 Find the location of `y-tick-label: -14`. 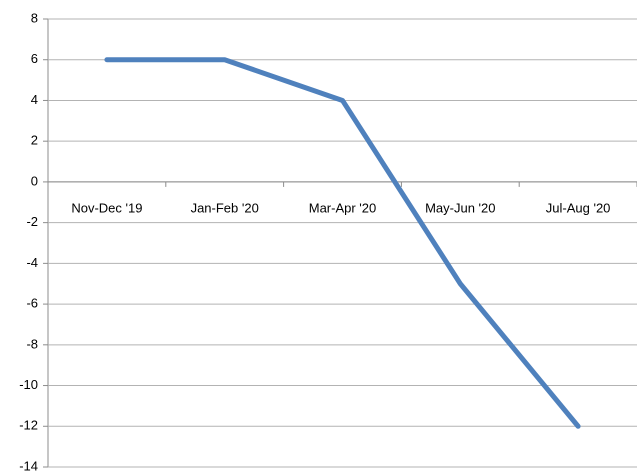

y-tick-label: -14 is located at coordinates (28, 465).